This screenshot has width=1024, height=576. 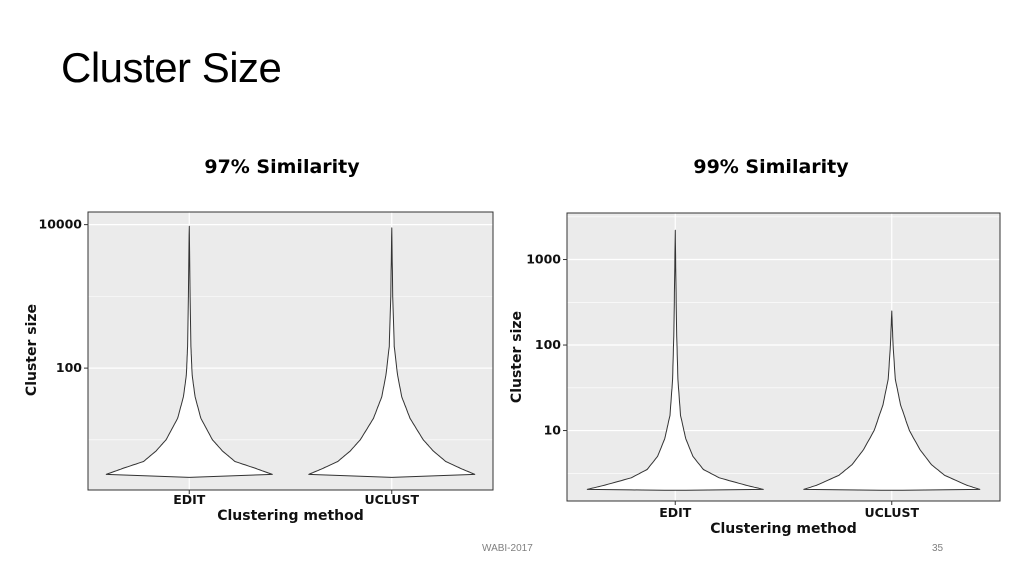 What do you see at coordinates (282, 167) in the screenshot?
I see `chart-title-left: 97% Similarity` at bounding box center [282, 167].